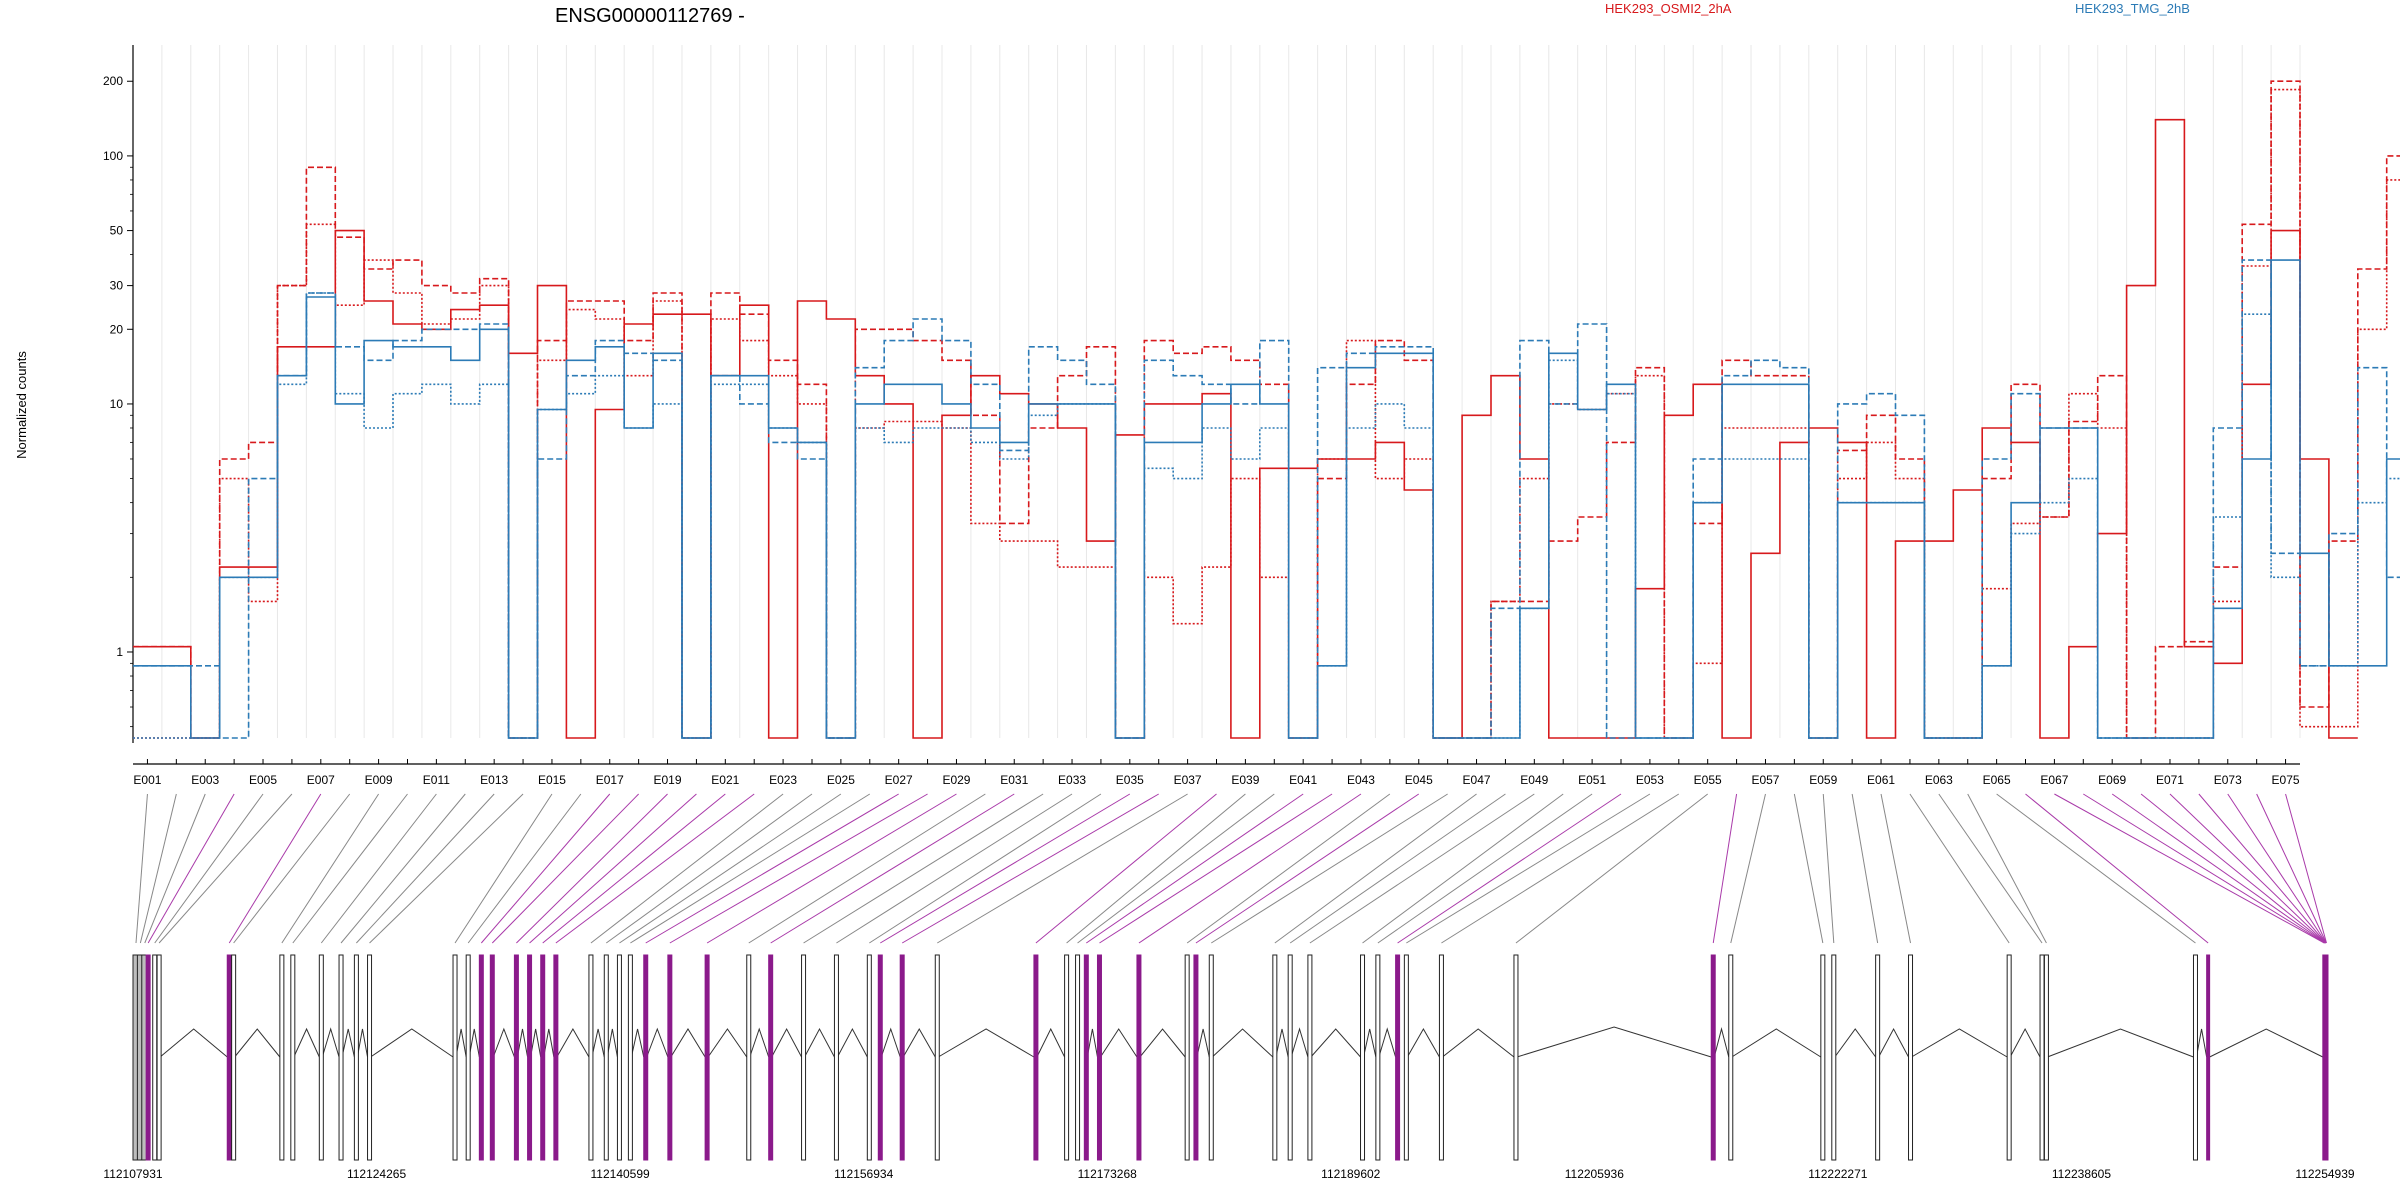  I want to click on x-tick-label: E003, so click(205, 780).